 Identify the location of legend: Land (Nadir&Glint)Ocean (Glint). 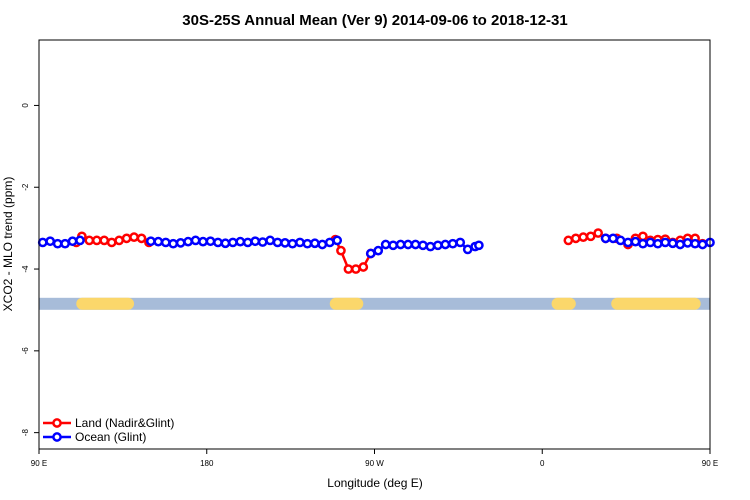
(108, 430).